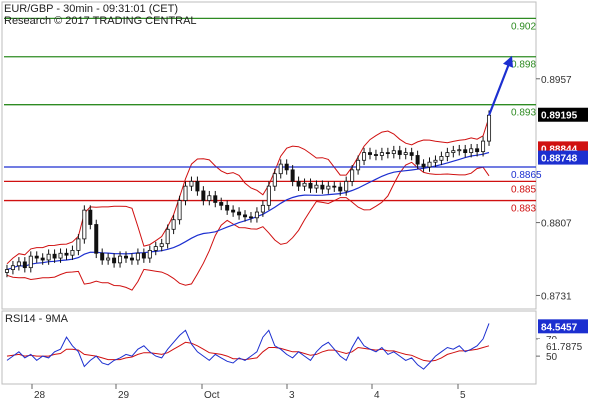  I want to click on rsi-line, so click(248, 346).